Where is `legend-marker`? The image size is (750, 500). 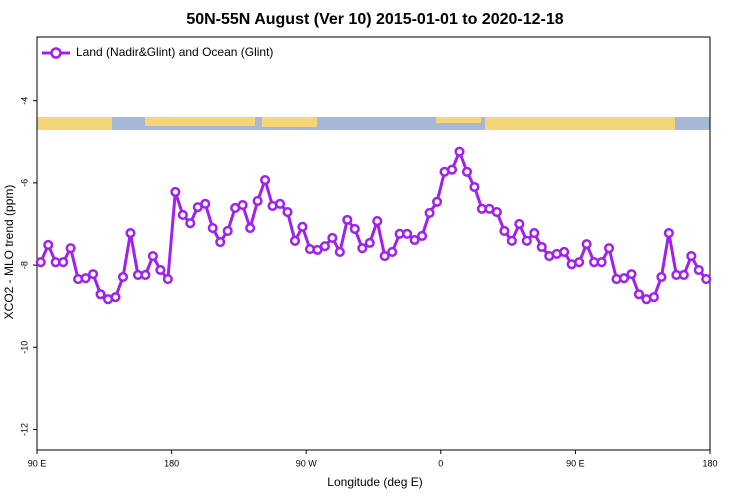
legend-marker is located at coordinates (56, 53).